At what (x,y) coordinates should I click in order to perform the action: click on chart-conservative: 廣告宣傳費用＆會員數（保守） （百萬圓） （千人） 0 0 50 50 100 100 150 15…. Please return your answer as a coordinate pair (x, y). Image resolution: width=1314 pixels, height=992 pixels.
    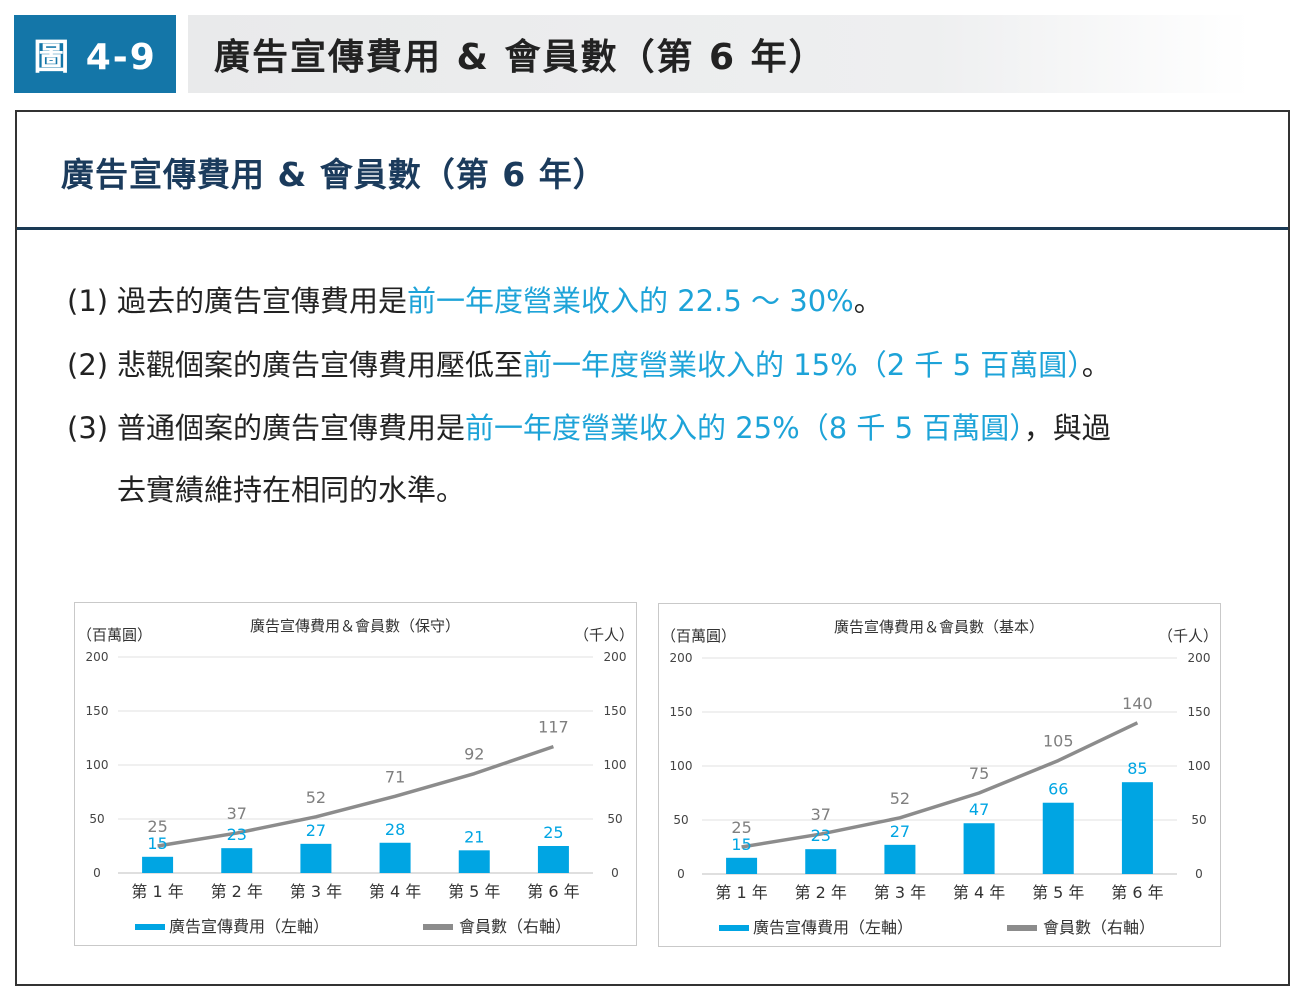
    Looking at the image, I should click on (355, 774).